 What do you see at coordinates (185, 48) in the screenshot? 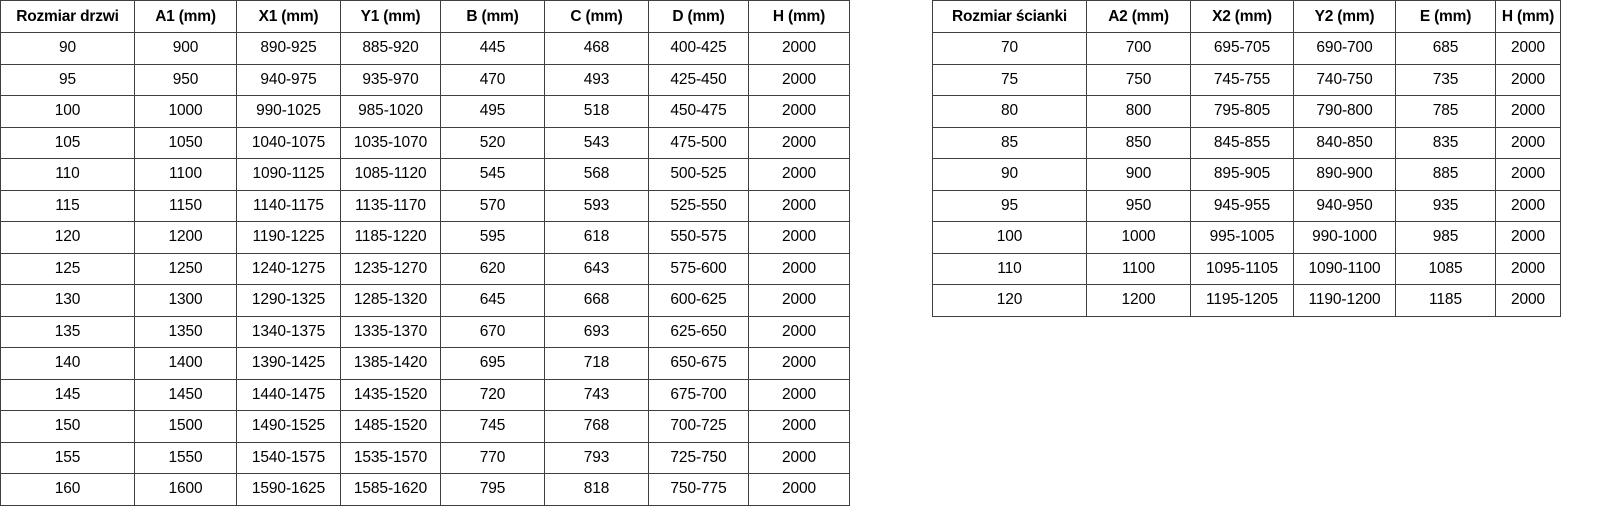
I see `cell-a1: 900` at bounding box center [185, 48].